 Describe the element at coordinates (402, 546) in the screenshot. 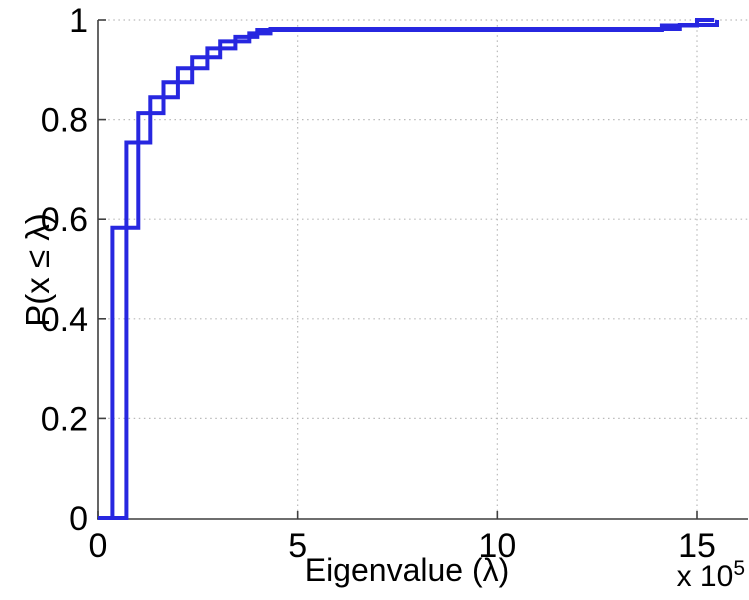

I see `x-tick-labels-group: 0 5 10 15` at that location.